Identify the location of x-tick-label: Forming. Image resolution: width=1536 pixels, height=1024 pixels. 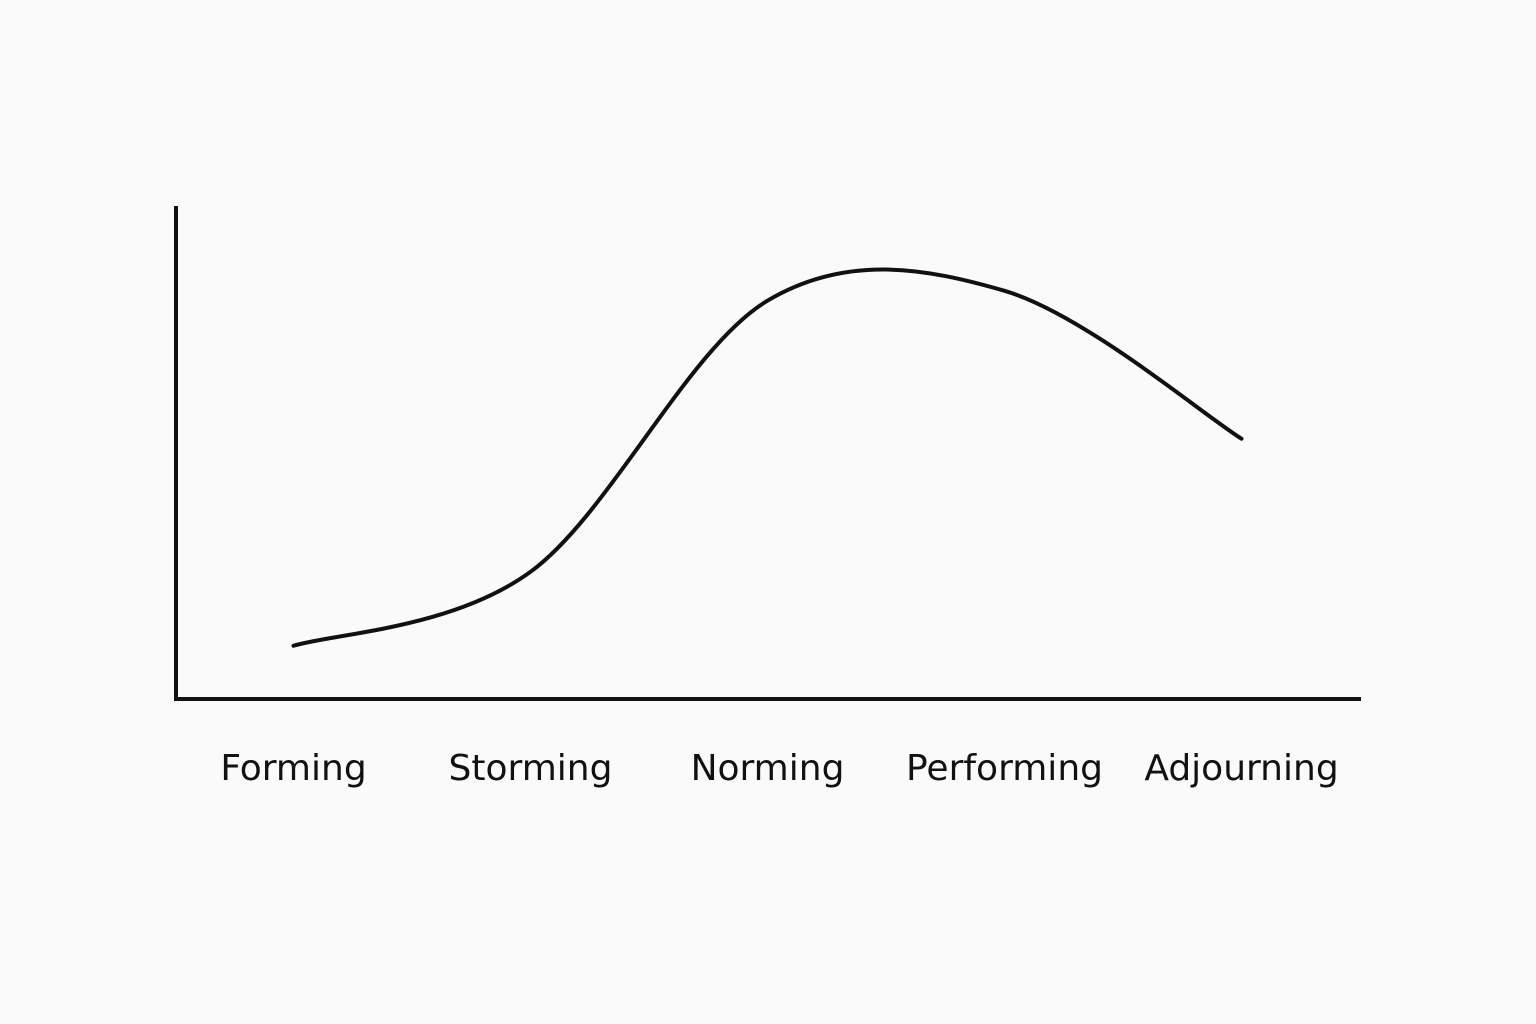
(293, 768).